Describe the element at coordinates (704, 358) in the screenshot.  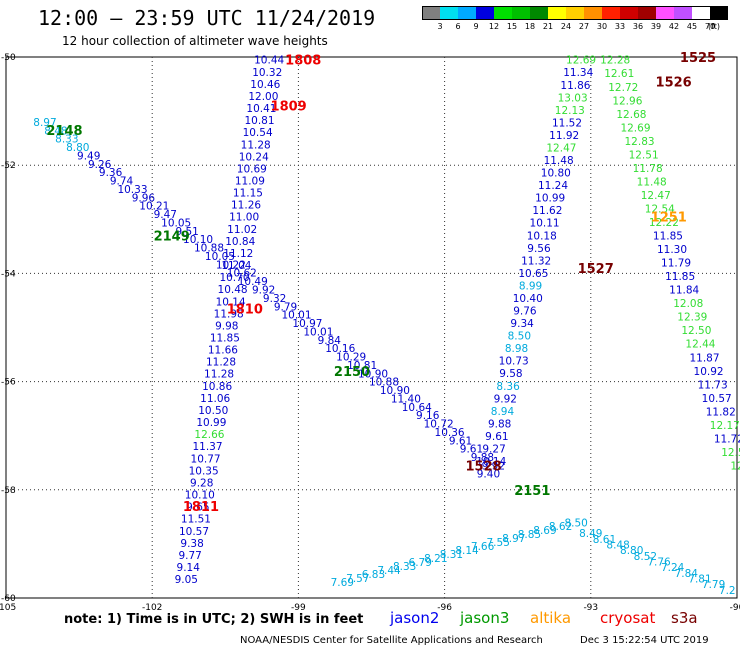
I see `wave-height-value: 11.87` at that location.